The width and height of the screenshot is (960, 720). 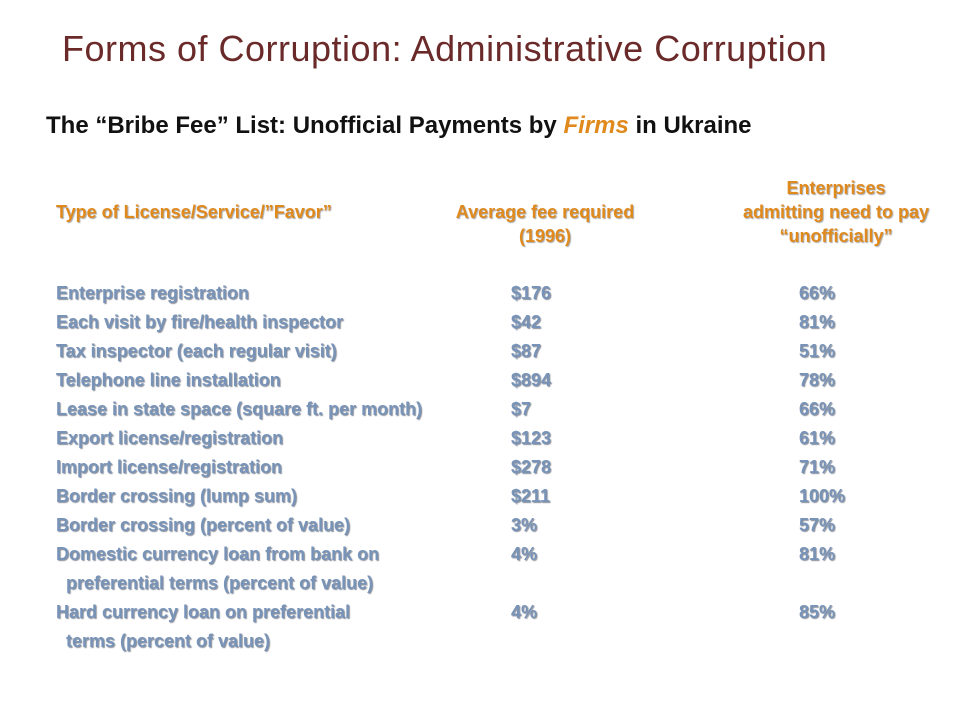 What do you see at coordinates (526, 351) in the screenshot?
I see `row-fee: $87` at bounding box center [526, 351].